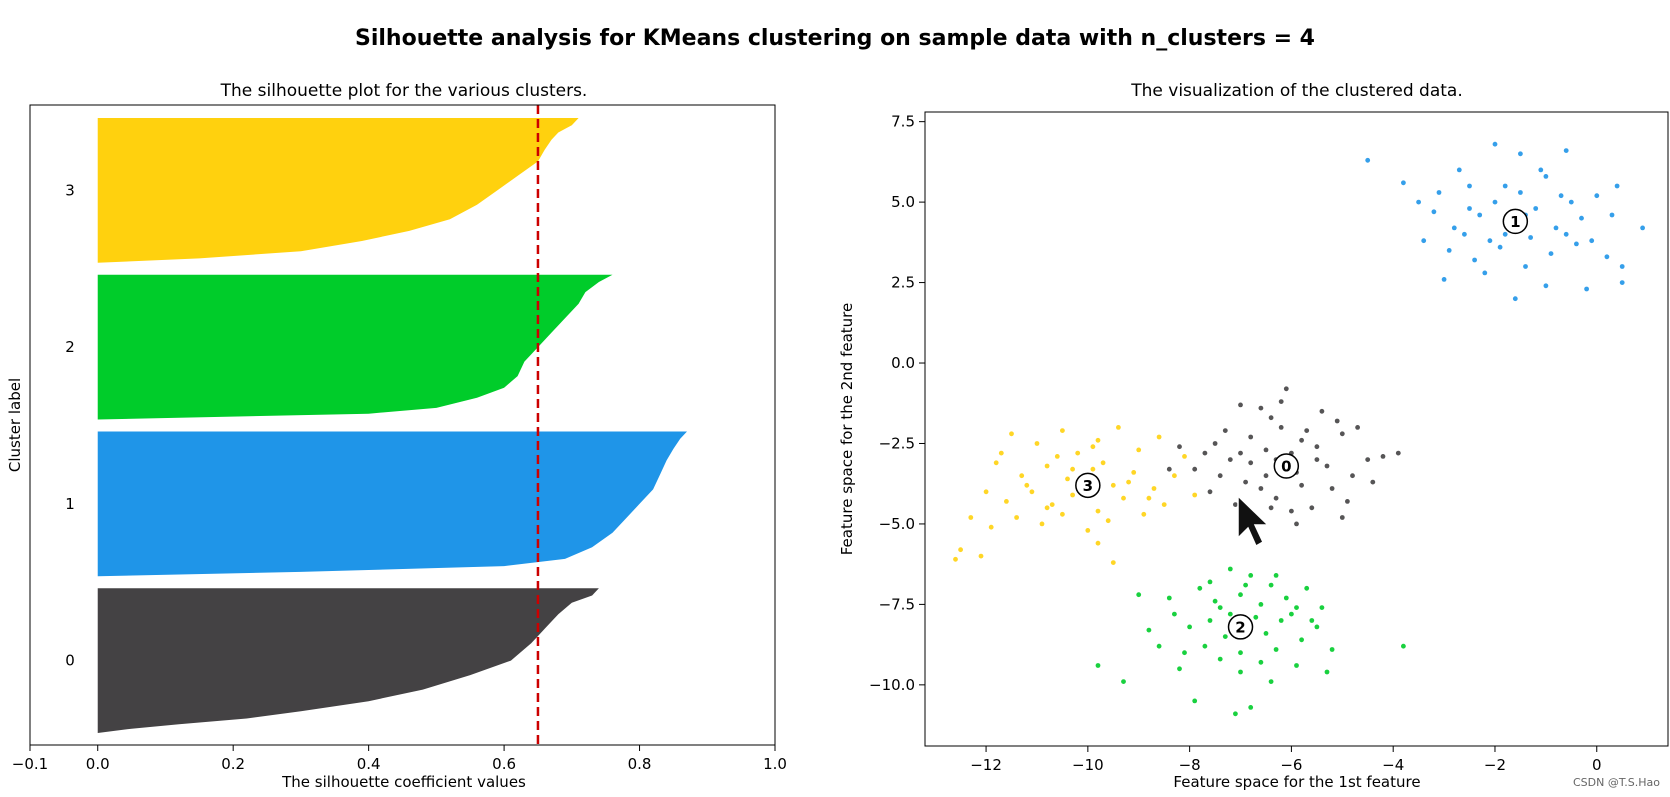 Image resolution: width=1670 pixels, height=797 pixels. Describe the element at coordinates (897, 524) in the screenshot. I see `y-tick-label: −5.0` at that location.